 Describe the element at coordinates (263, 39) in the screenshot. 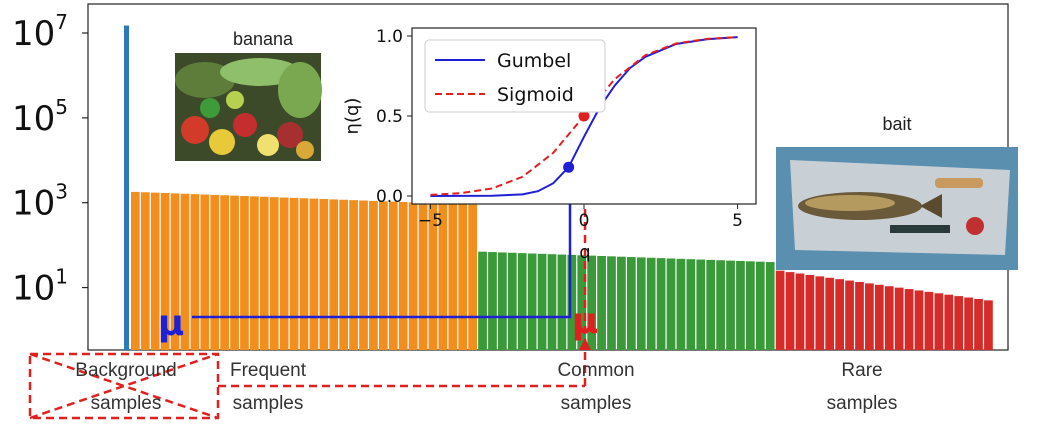

I see `banana-image-label: banana` at that location.